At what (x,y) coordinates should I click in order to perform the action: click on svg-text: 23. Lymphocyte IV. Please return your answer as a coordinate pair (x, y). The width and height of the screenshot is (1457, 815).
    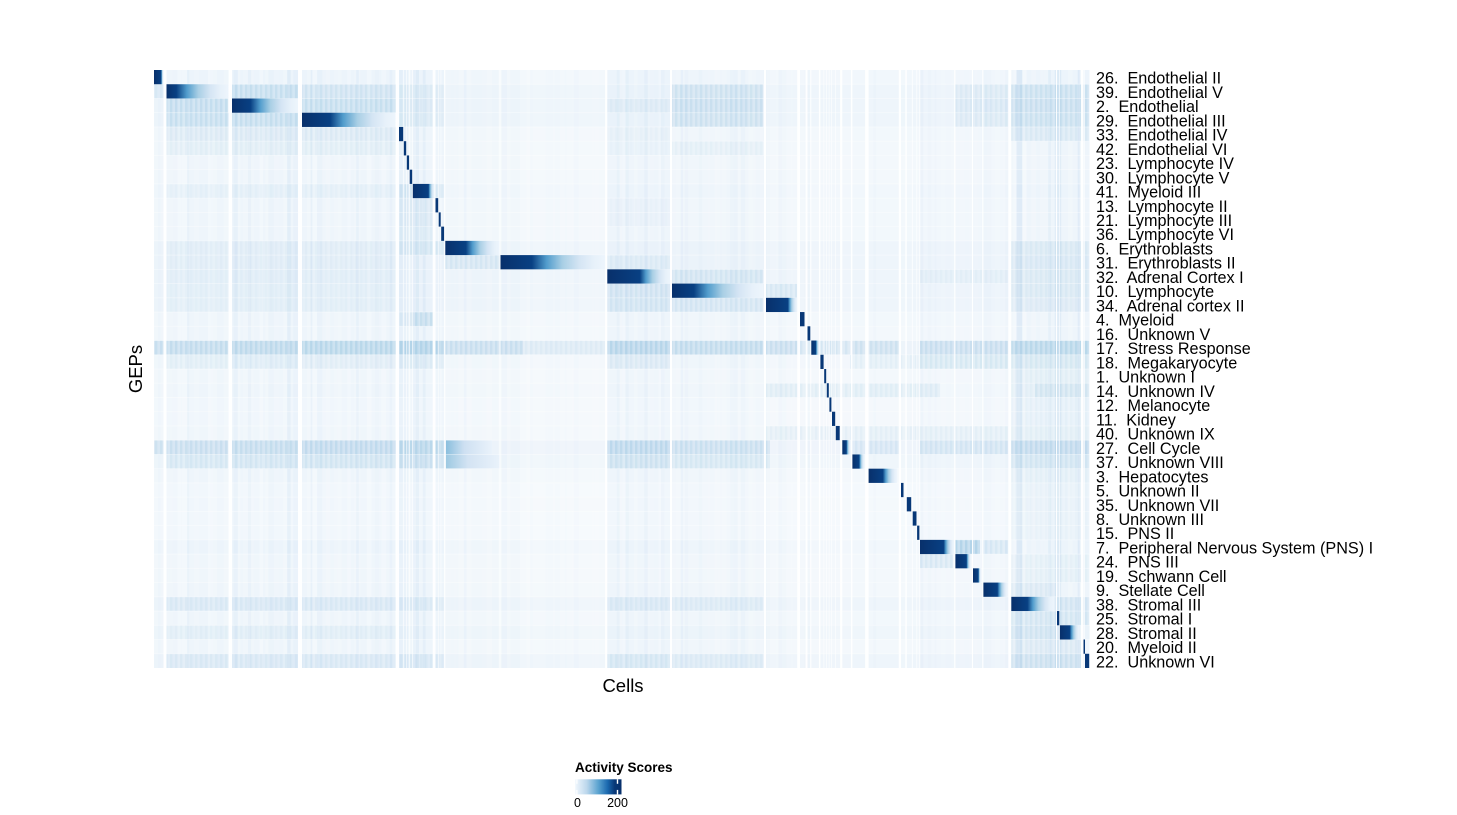
    Looking at the image, I should click on (1165, 164).